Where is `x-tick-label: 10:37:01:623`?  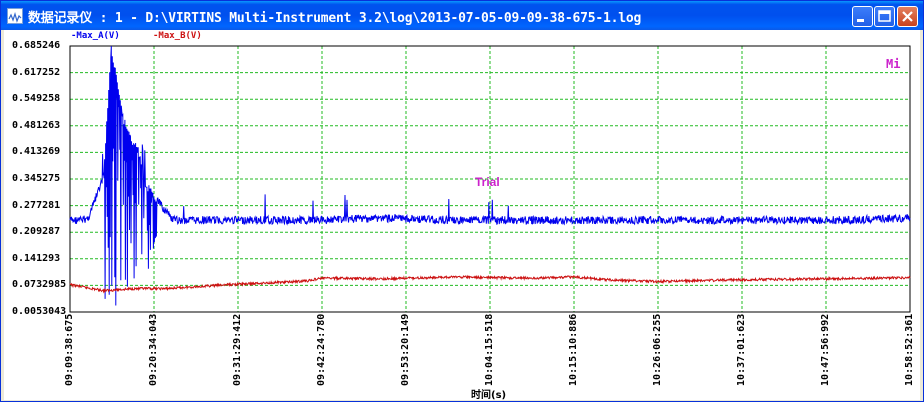 x-tick-label: 10:37:01:623 is located at coordinates (741, 349).